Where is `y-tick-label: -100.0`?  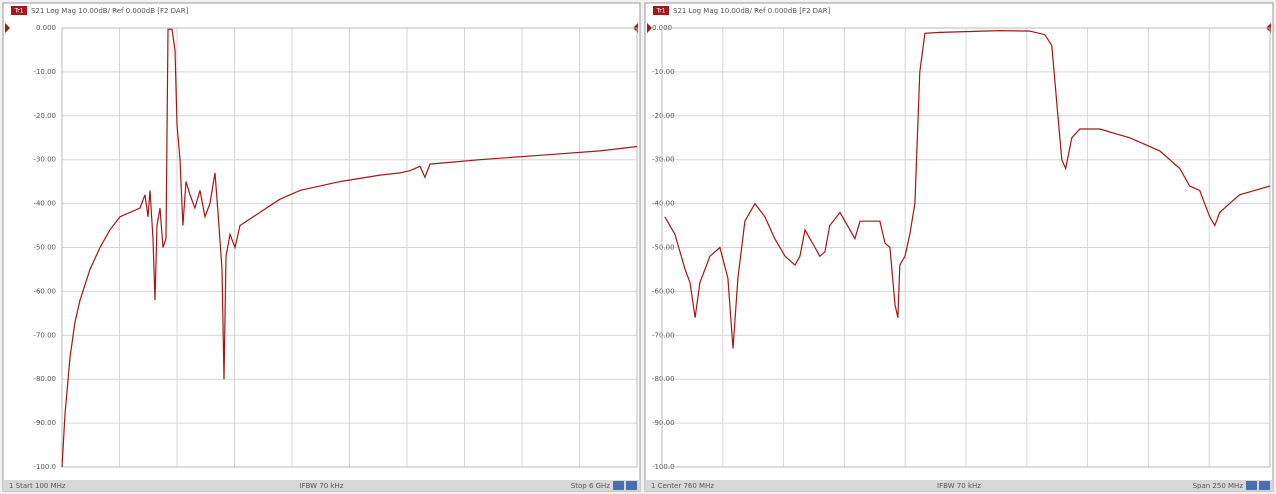
y-tick-label: -100.0 is located at coordinates (44, 467).